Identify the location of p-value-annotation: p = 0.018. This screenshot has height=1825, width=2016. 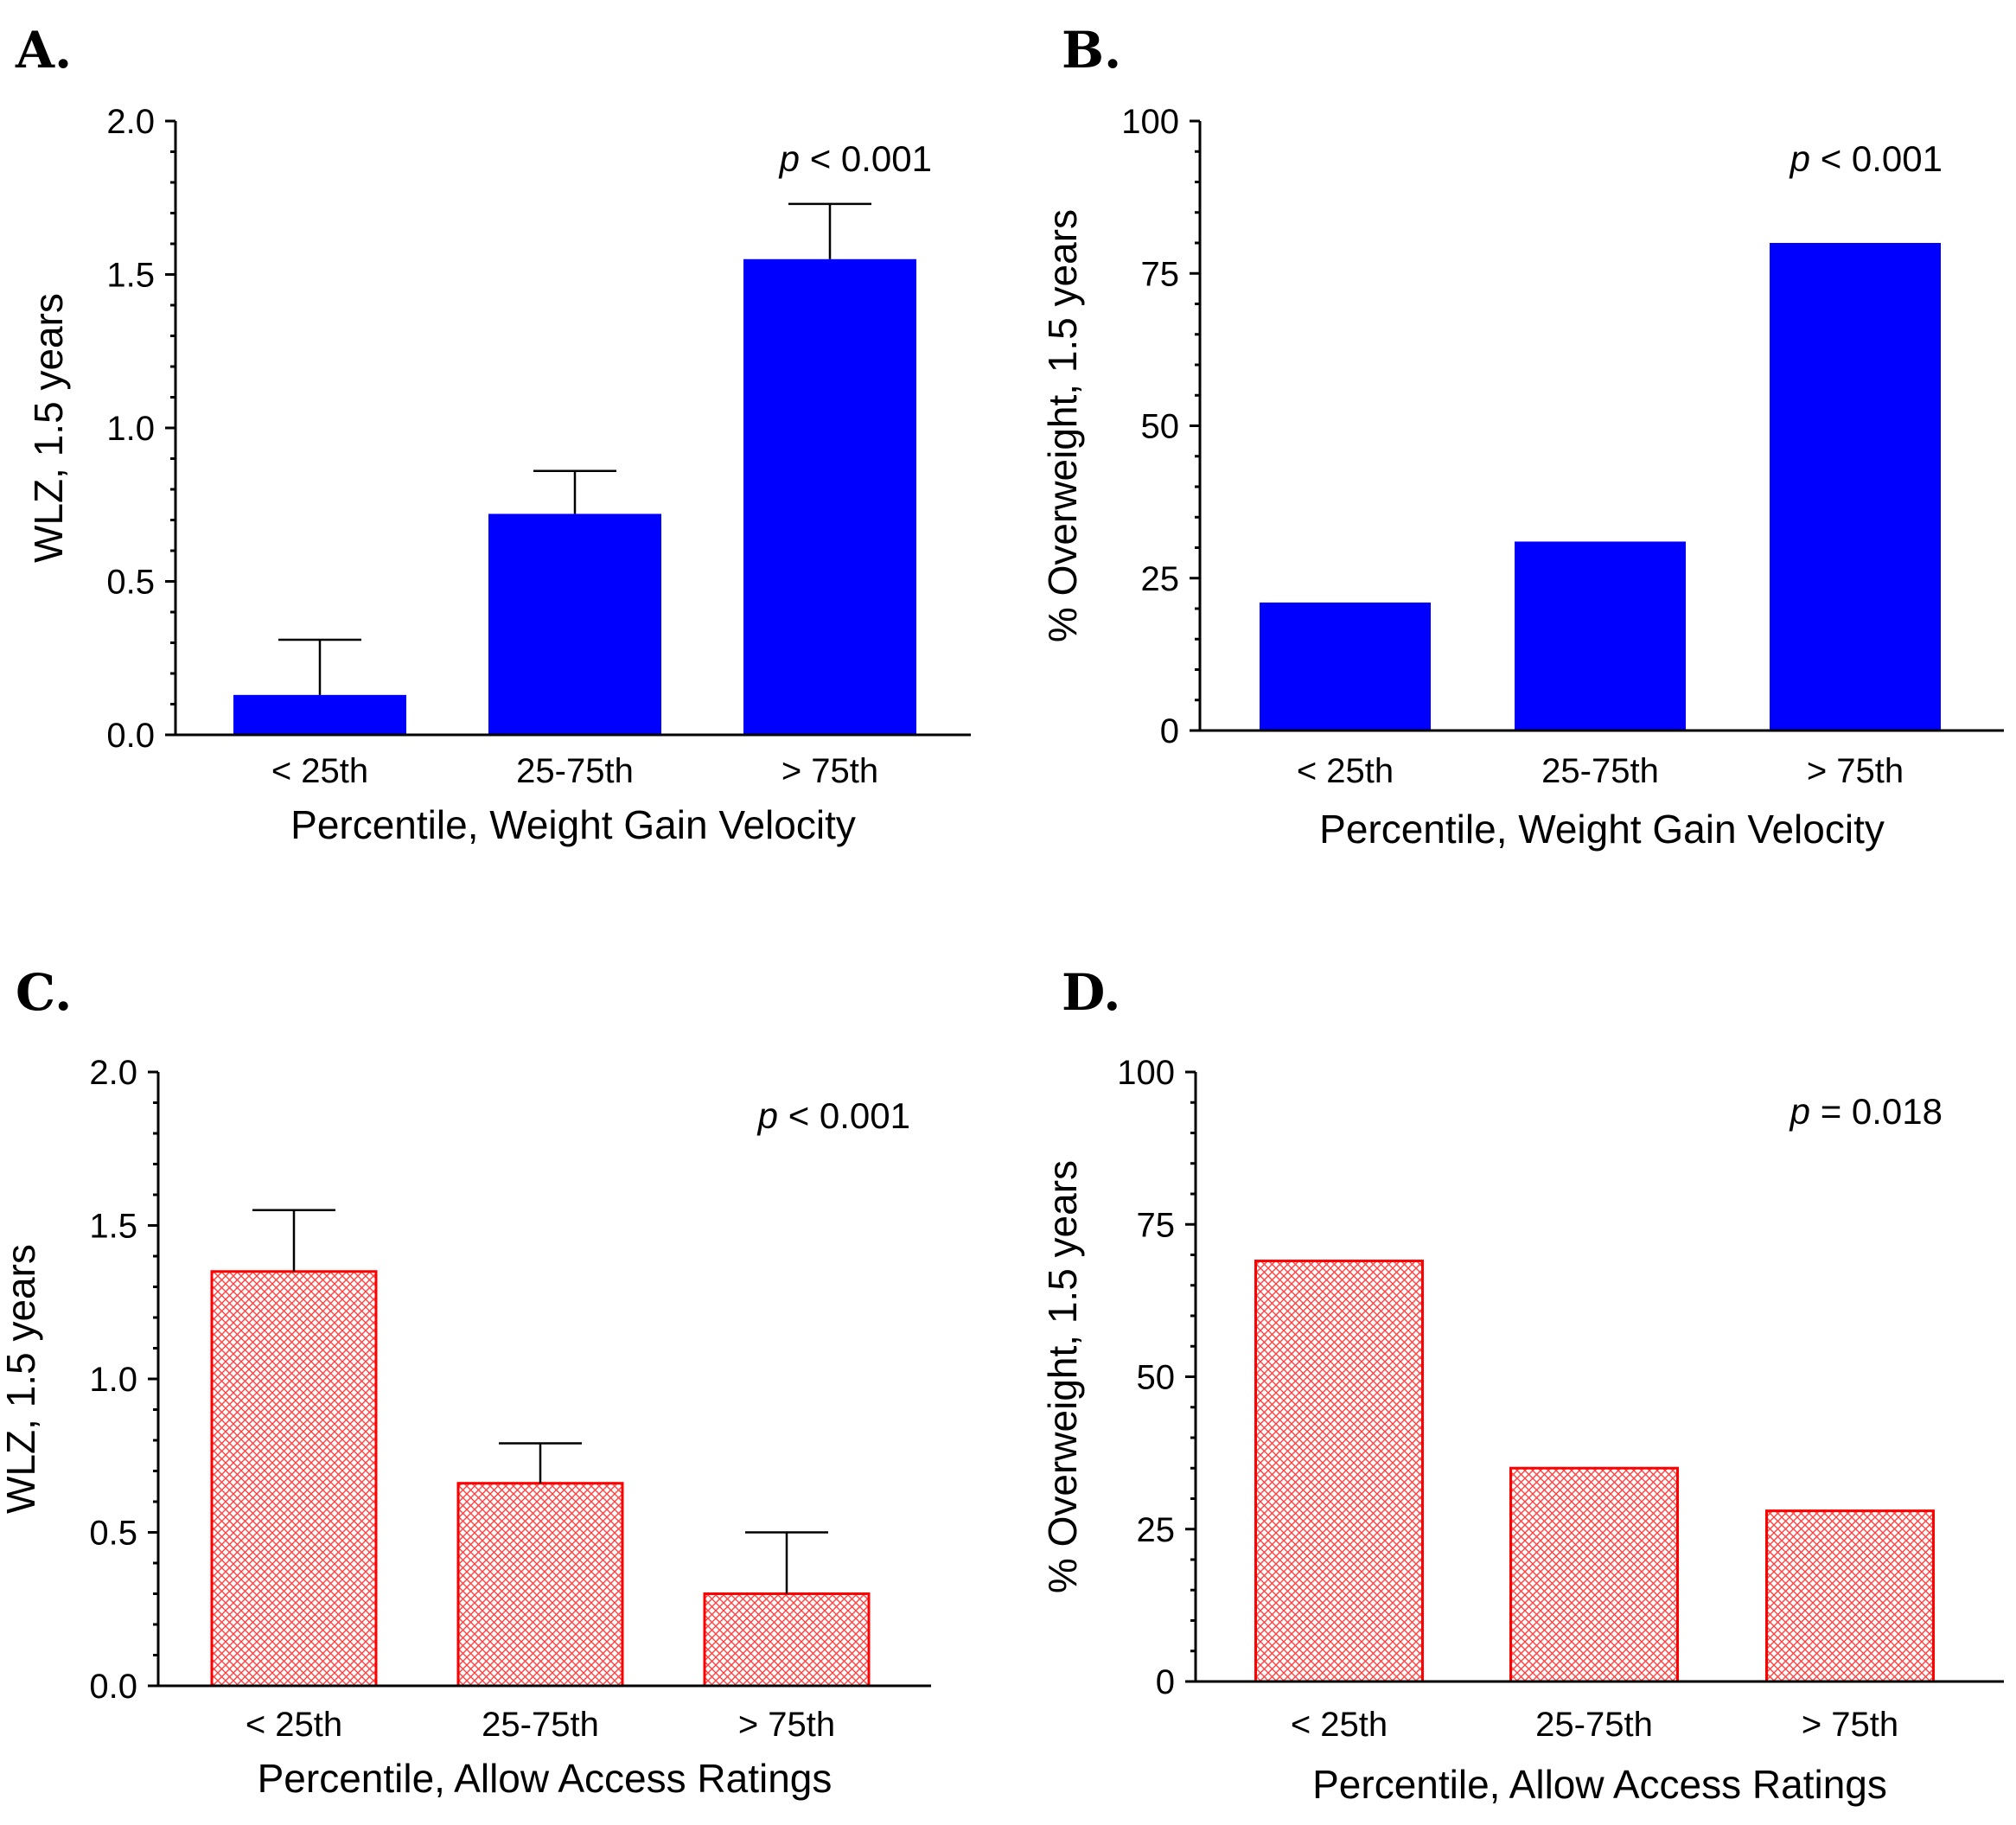
(1866, 1111).